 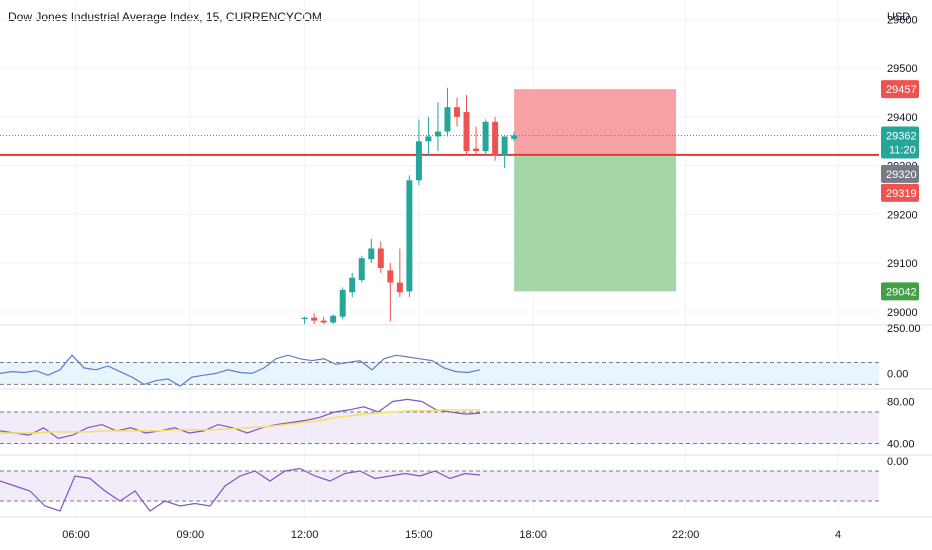 What do you see at coordinates (902, 118) in the screenshot?
I see `y-tick-label: 29400` at bounding box center [902, 118].